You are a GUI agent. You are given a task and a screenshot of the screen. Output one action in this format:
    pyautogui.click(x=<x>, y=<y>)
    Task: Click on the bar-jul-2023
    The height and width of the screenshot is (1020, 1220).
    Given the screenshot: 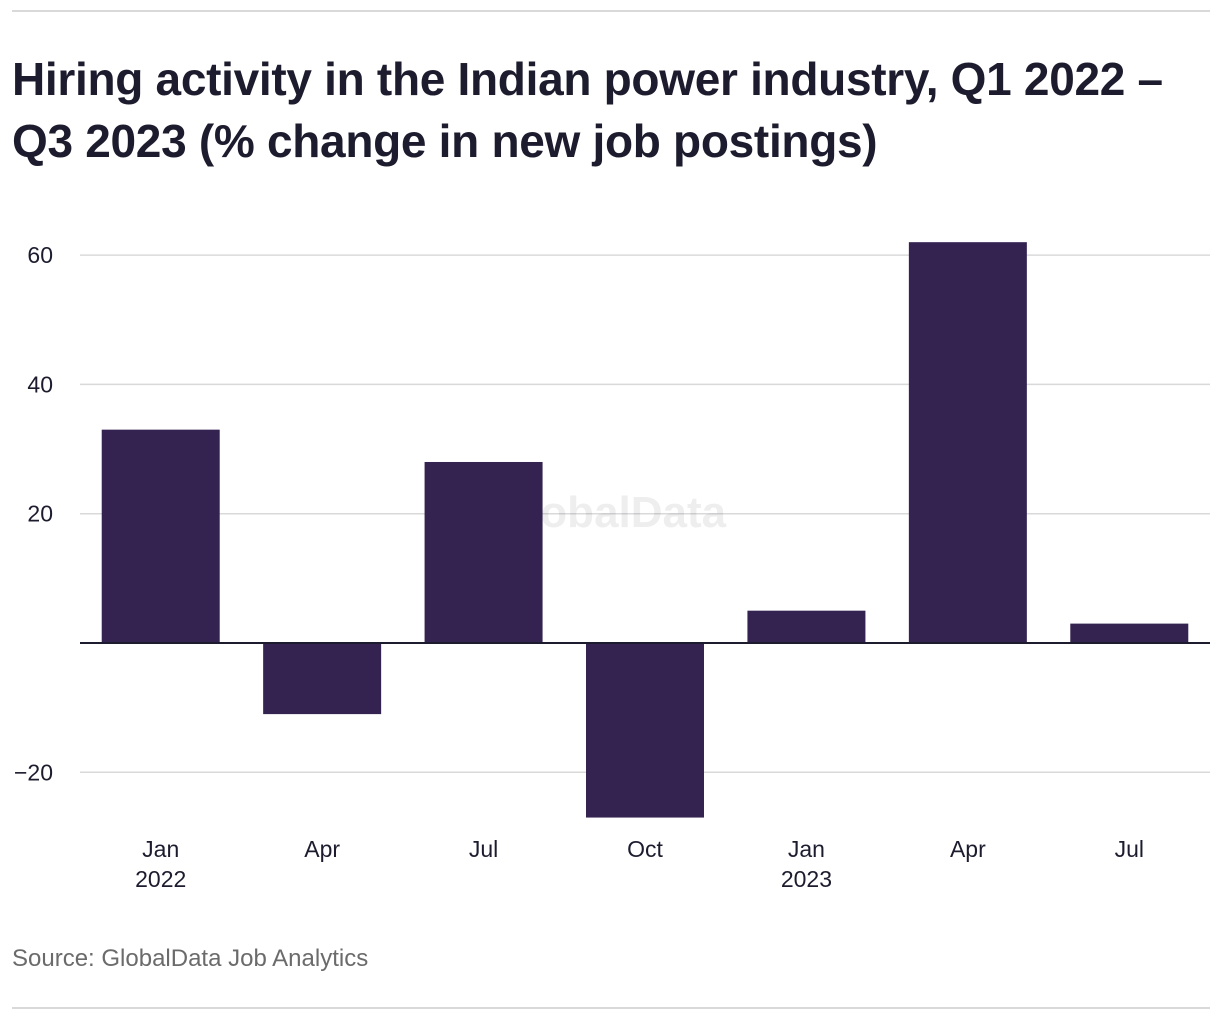 What is the action you would take?
    pyautogui.click(x=1129, y=633)
    